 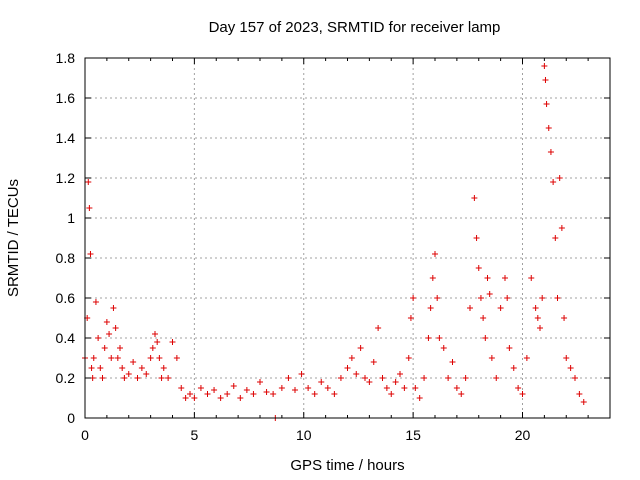 What do you see at coordinates (523, 435) in the screenshot?
I see `x-tick-label: 20` at bounding box center [523, 435].